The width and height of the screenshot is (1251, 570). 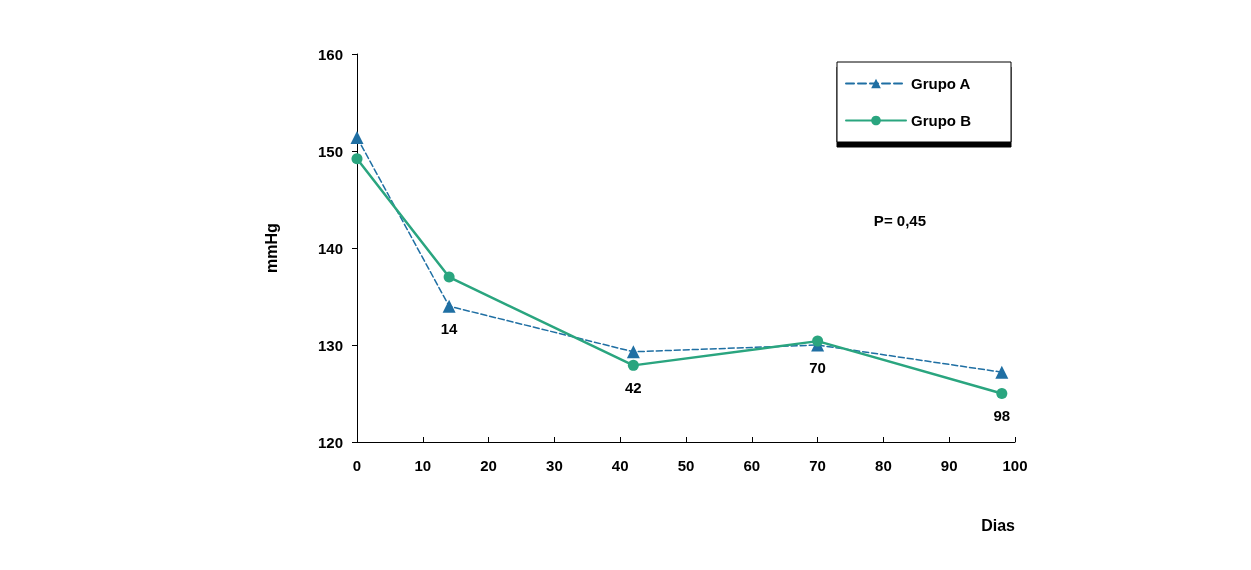 I want to click on annotation: 98, so click(x=1002, y=415).